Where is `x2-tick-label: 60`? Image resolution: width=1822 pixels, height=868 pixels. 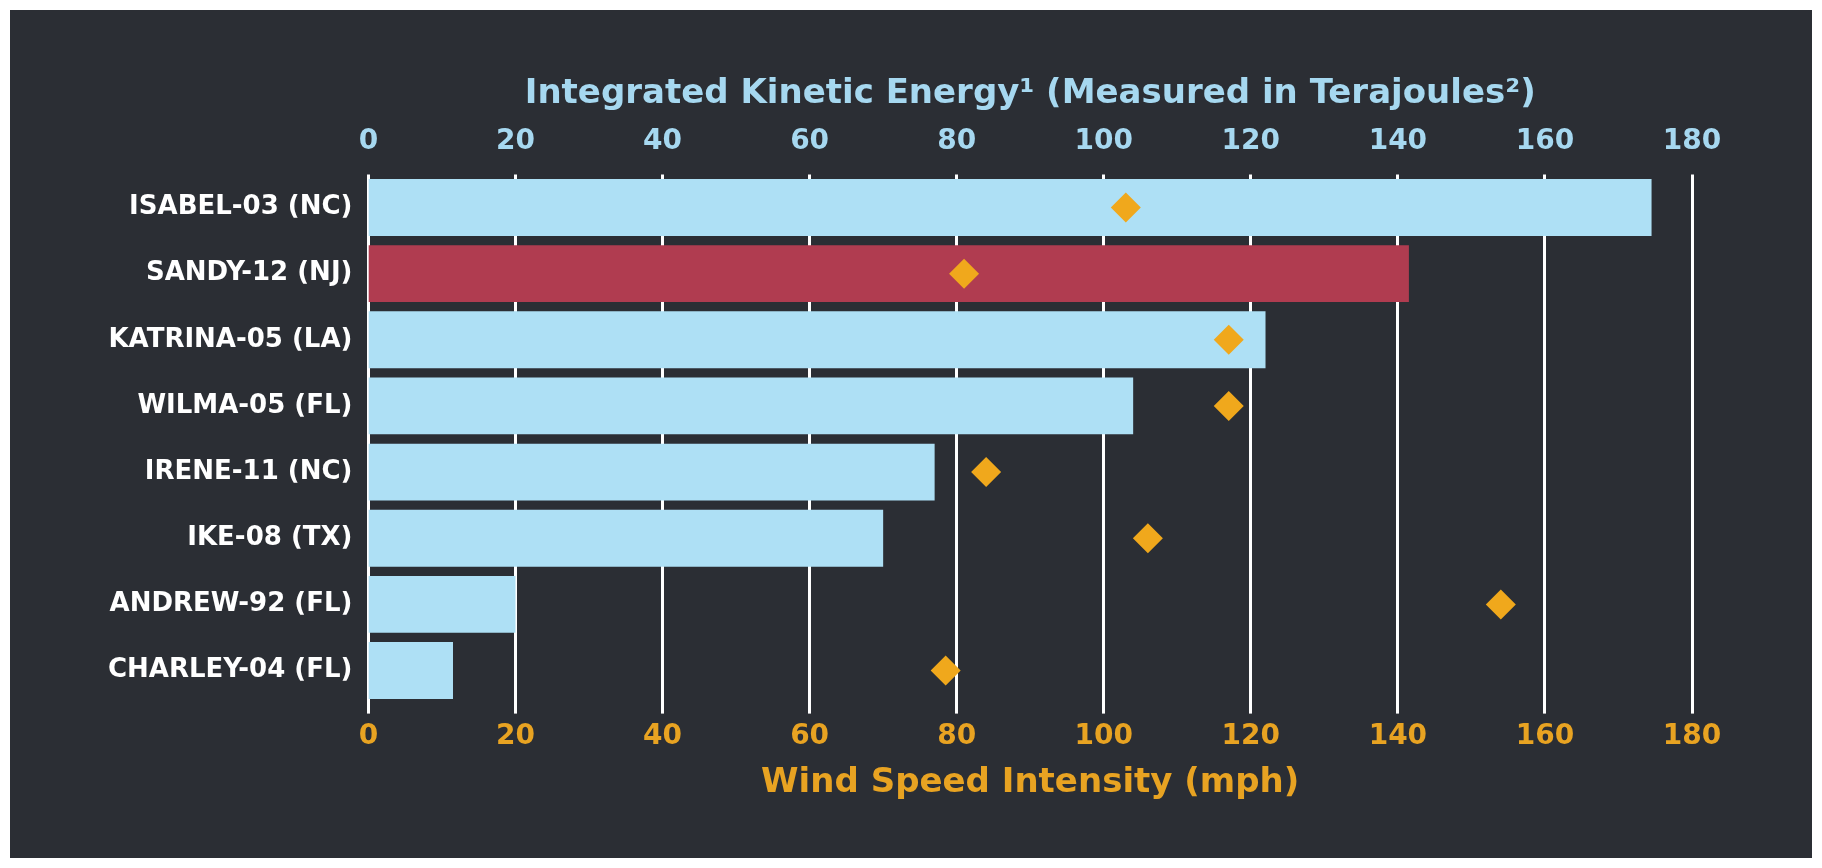
x2-tick-label: 60 is located at coordinates (810, 734).